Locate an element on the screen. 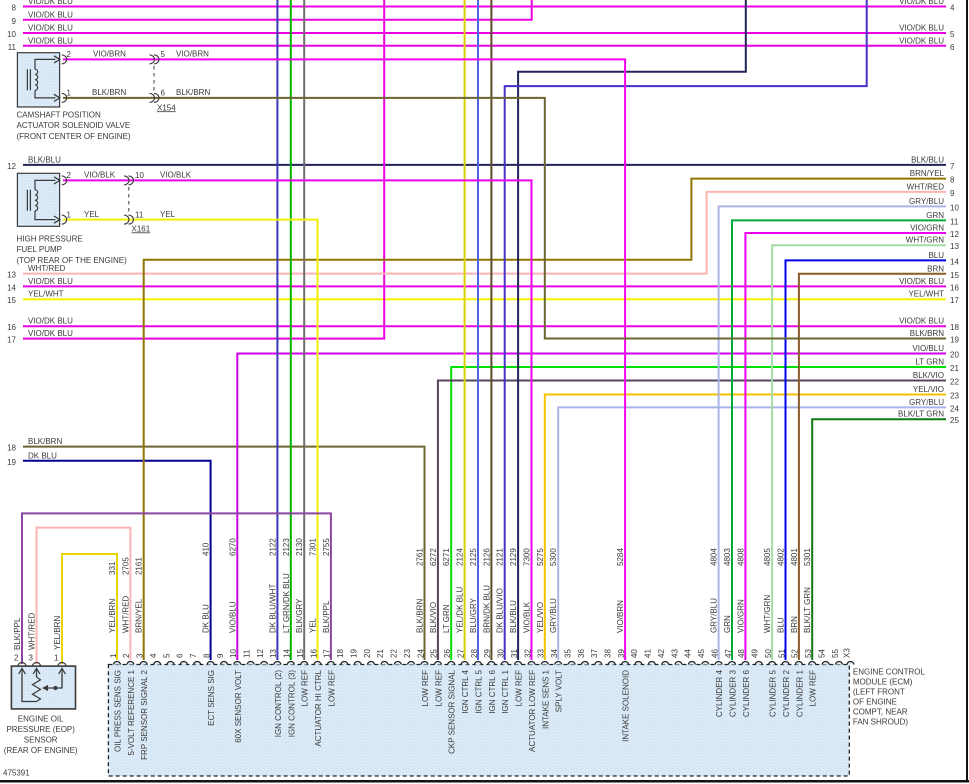 The height and width of the screenshot is (784, 969). svg-text: 475391 is located at coordinates (16, 773).